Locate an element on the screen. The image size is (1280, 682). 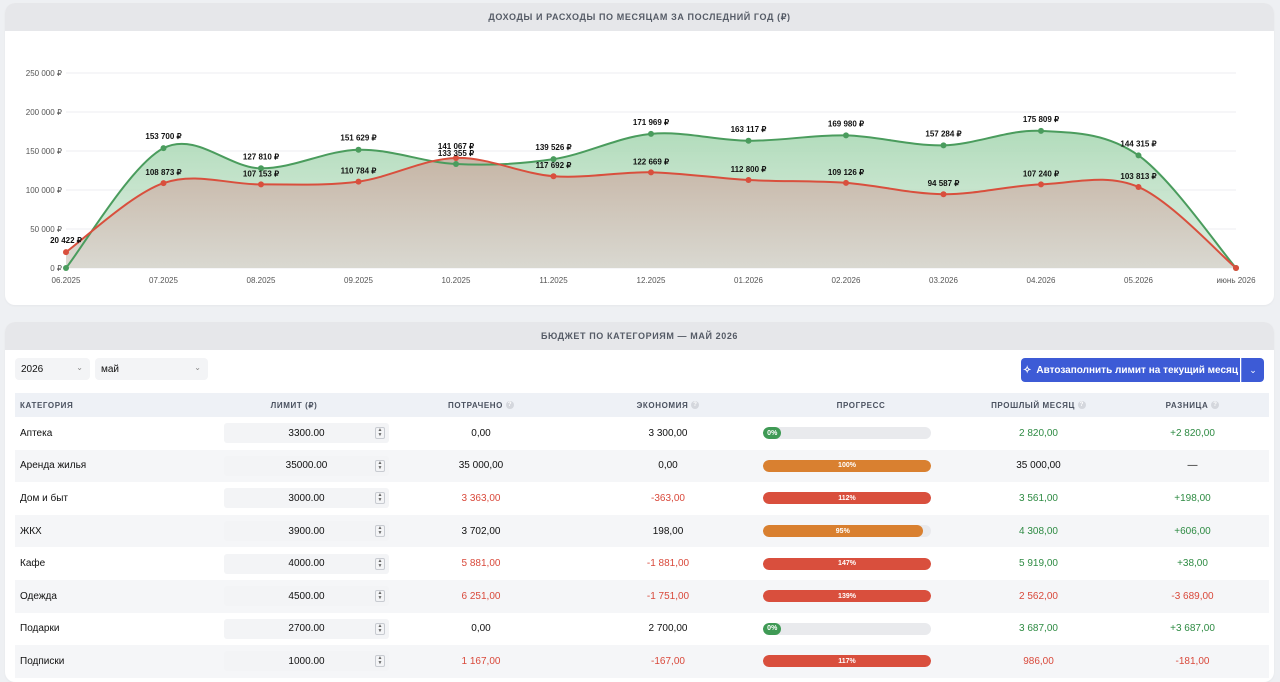
x-tick-label: 11.2025 is located at coordinates (553, 280).